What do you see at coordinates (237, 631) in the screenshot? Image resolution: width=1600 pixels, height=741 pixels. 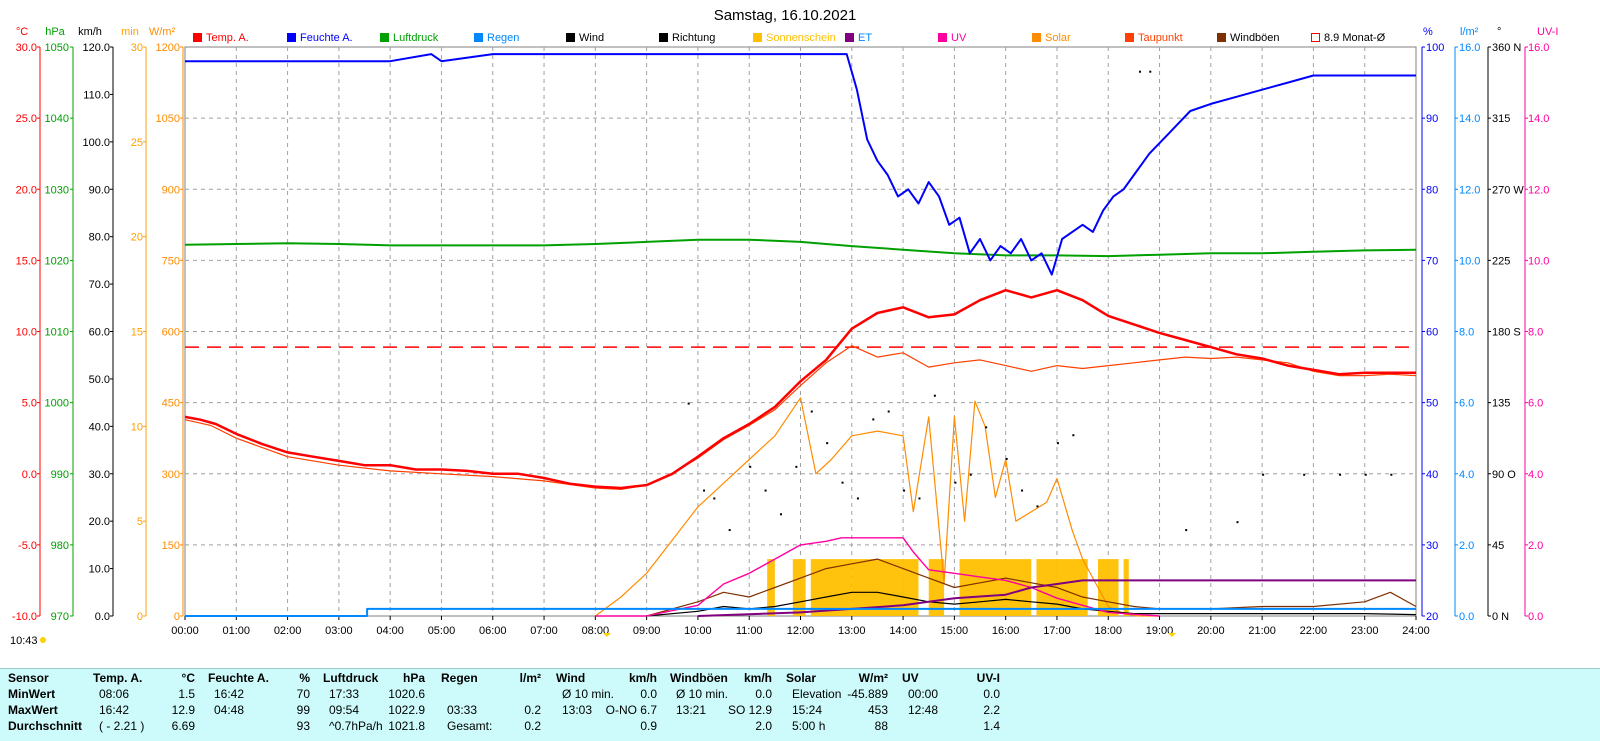 I see `x-axis-label: 01:00` at bounding box center [237, 631].